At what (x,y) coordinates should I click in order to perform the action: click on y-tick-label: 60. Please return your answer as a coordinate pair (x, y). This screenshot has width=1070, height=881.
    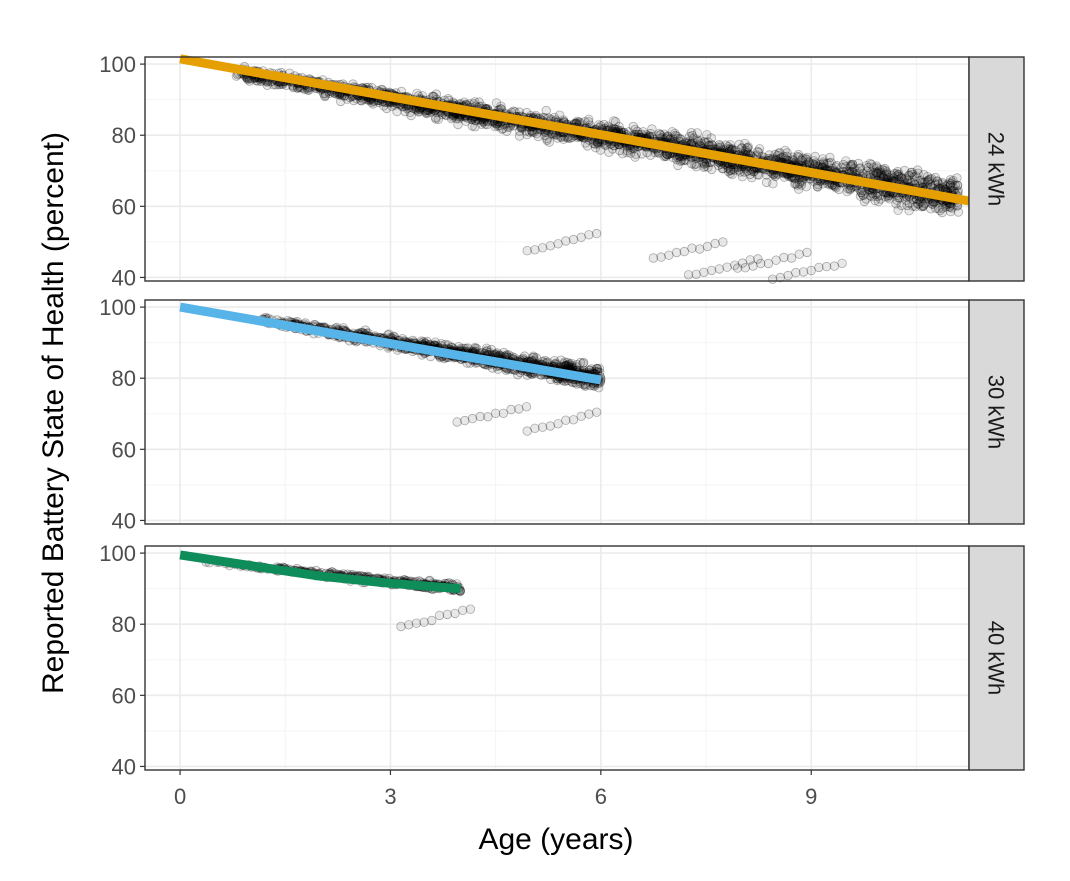
    Looking at the image, I should click on (124, 695).